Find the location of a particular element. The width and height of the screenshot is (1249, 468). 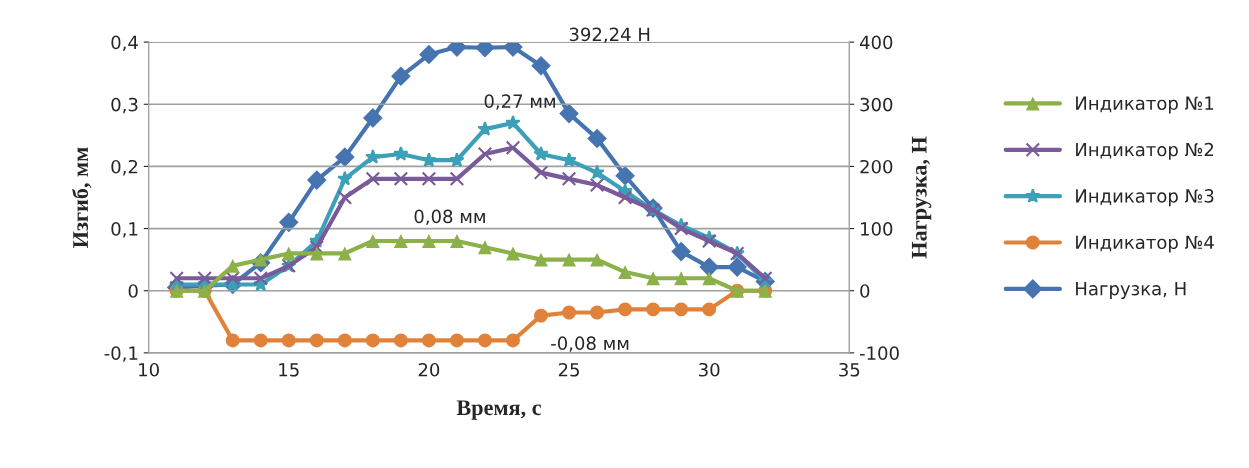

y-axis-title: Изгиб, мм is located at coordinates (81, 197).